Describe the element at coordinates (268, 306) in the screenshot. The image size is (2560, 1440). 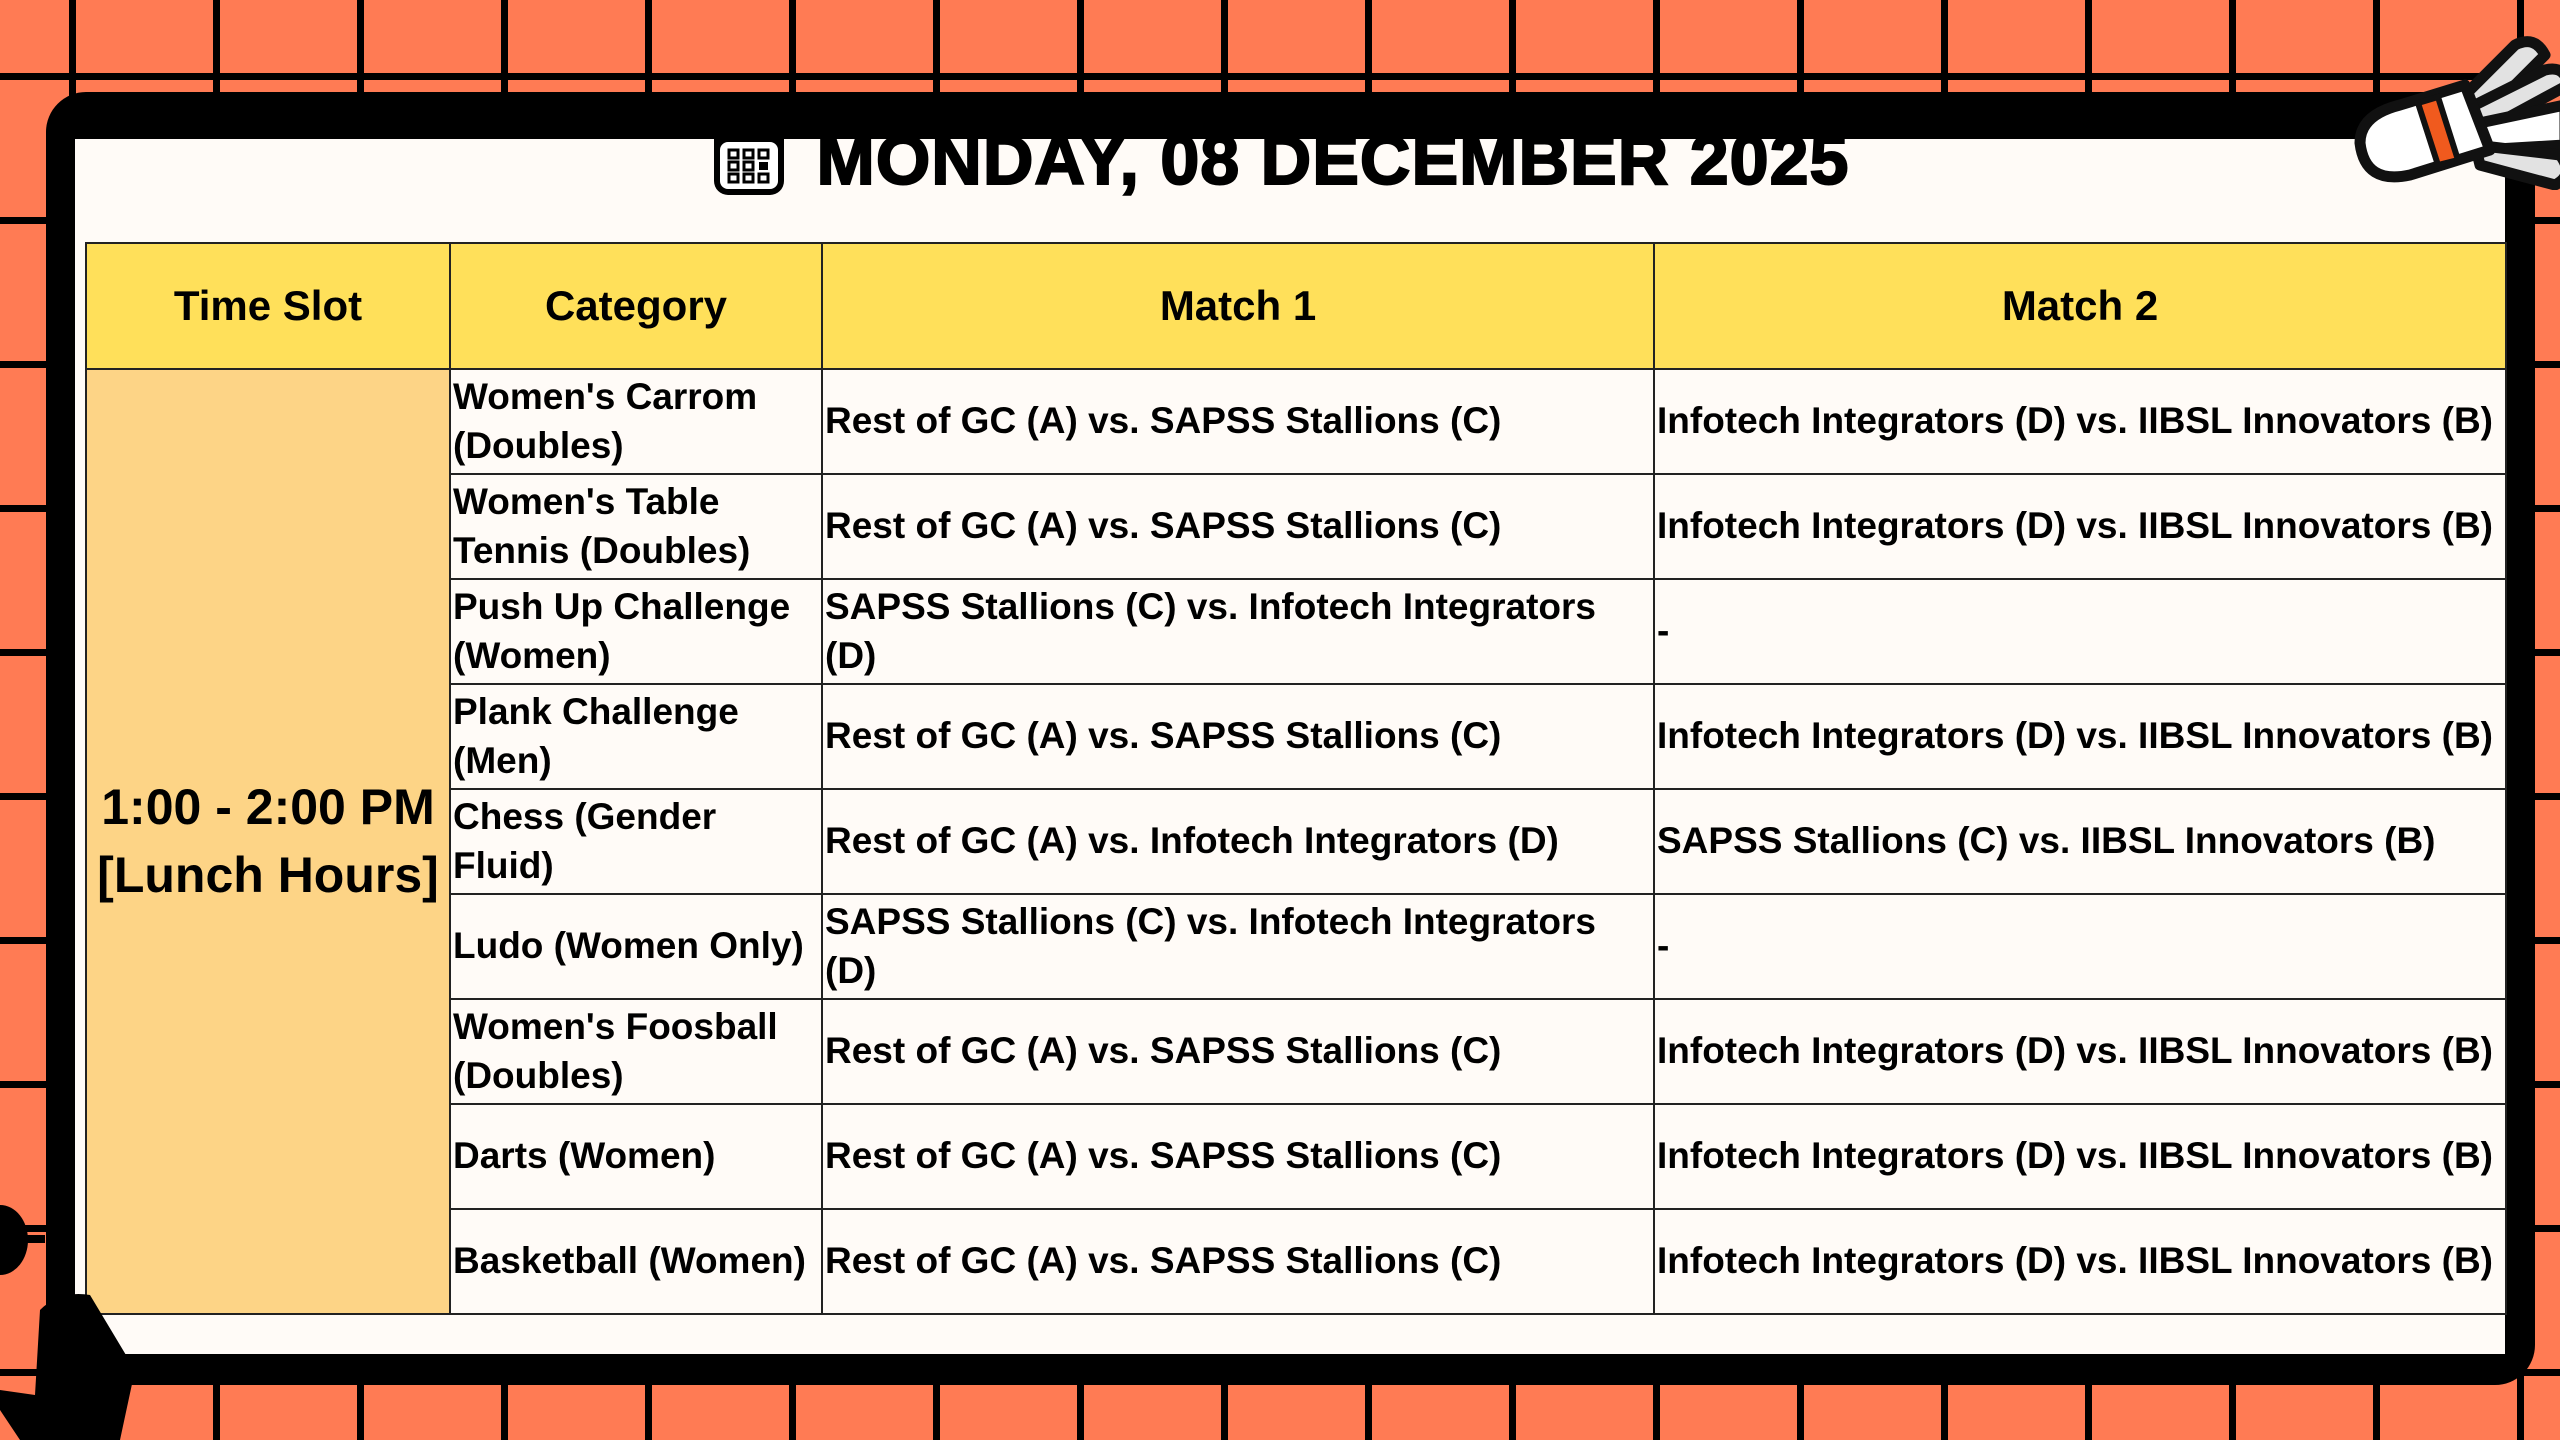
I see `column-header-time-slot: Time Slot` at that location.